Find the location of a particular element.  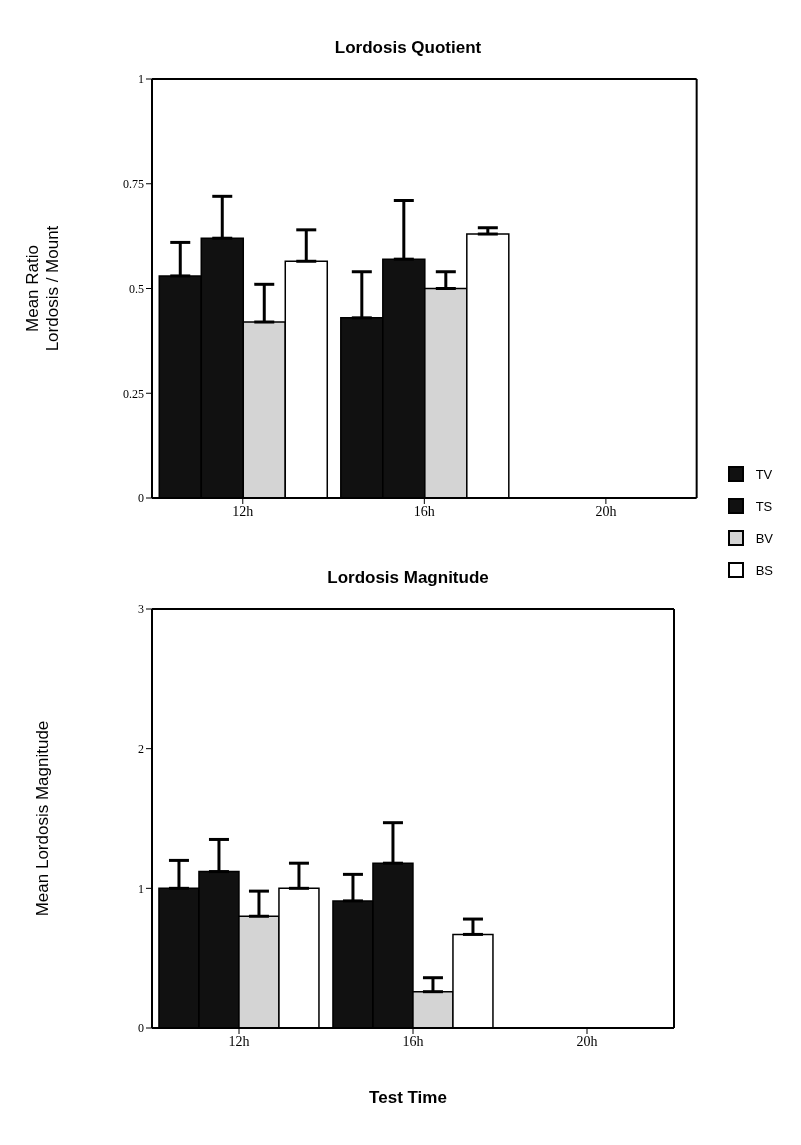

y-axis-title: Mean Lordosis Magnitude is located at coordinates (42, 818).